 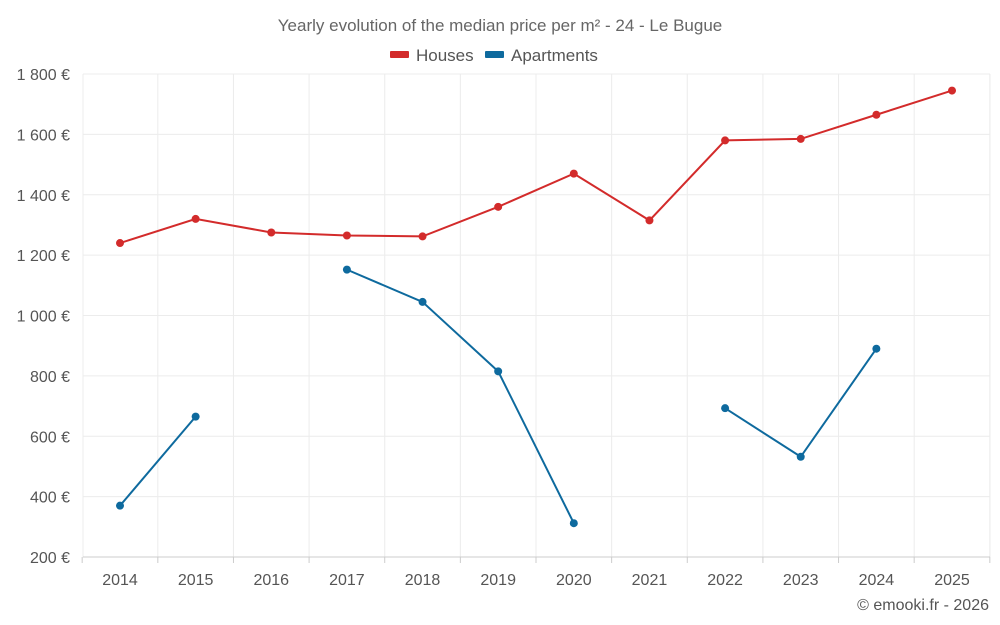 I want to click on credit-text: © emooki.fr - 2026, so click(x=923, y=605).